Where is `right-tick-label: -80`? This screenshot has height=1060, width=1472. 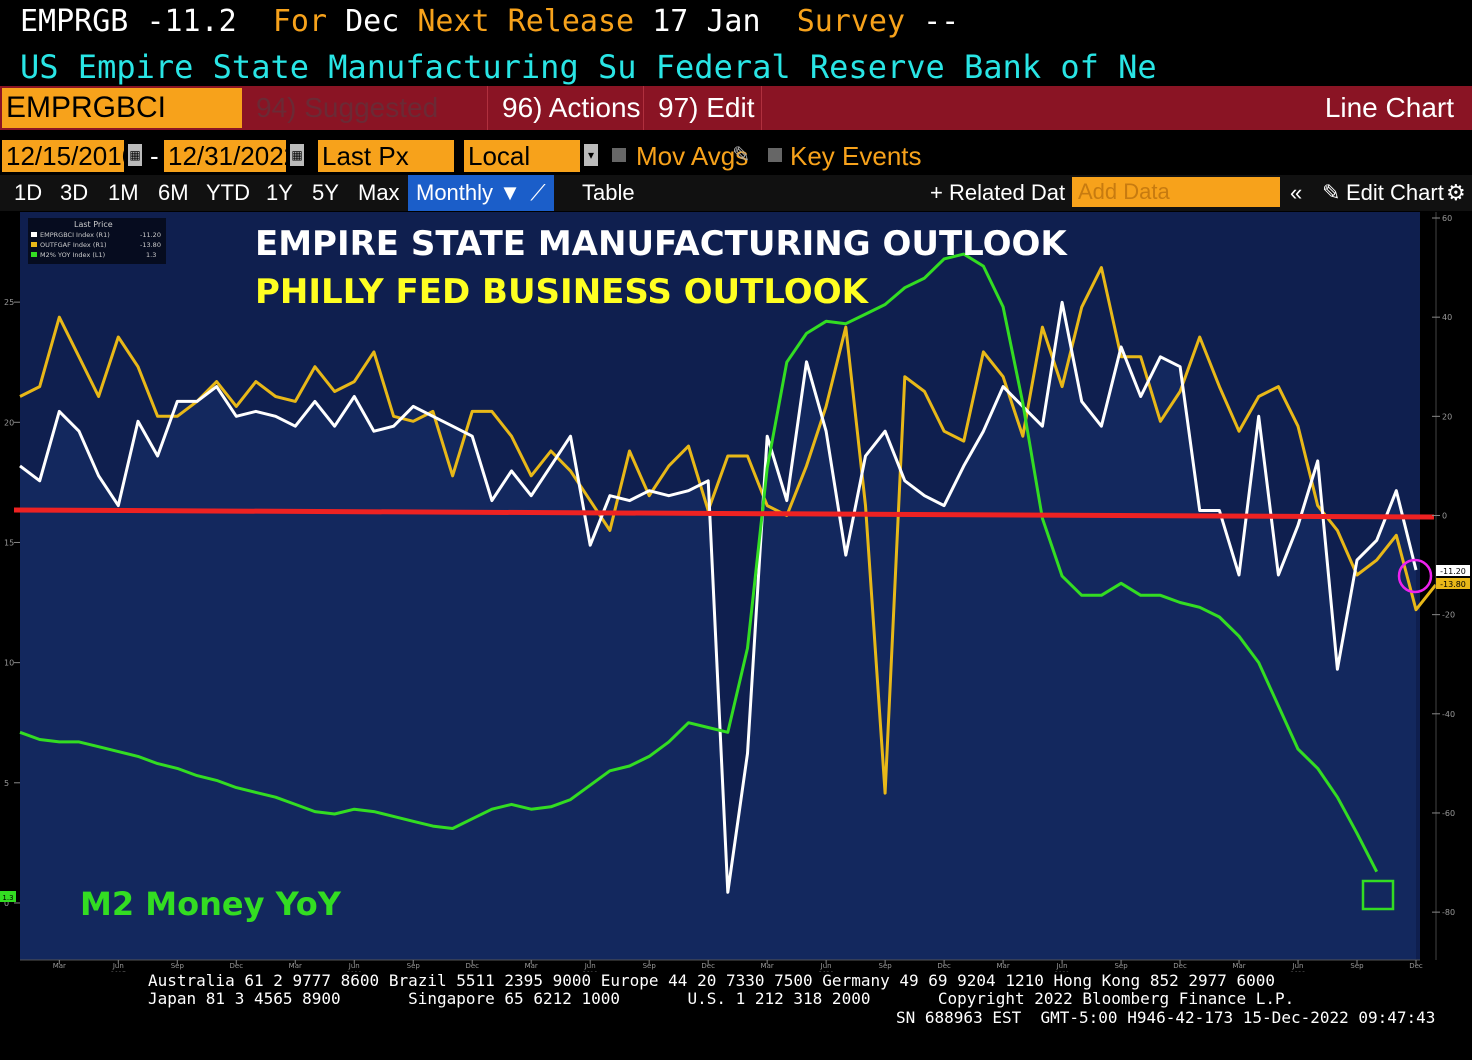 right-tick-label: -80 is located at coordinates (1448, 912).